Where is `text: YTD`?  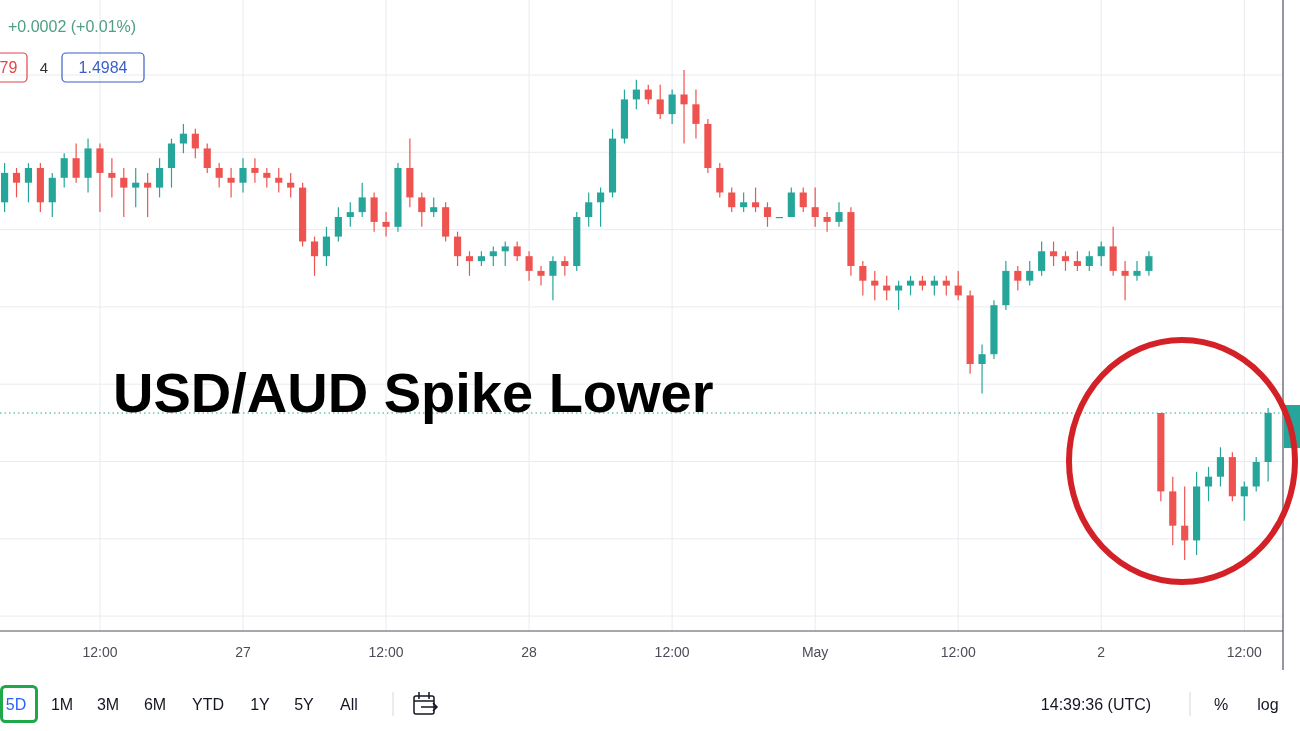
text: YTD is located at coordinates (208, 704).